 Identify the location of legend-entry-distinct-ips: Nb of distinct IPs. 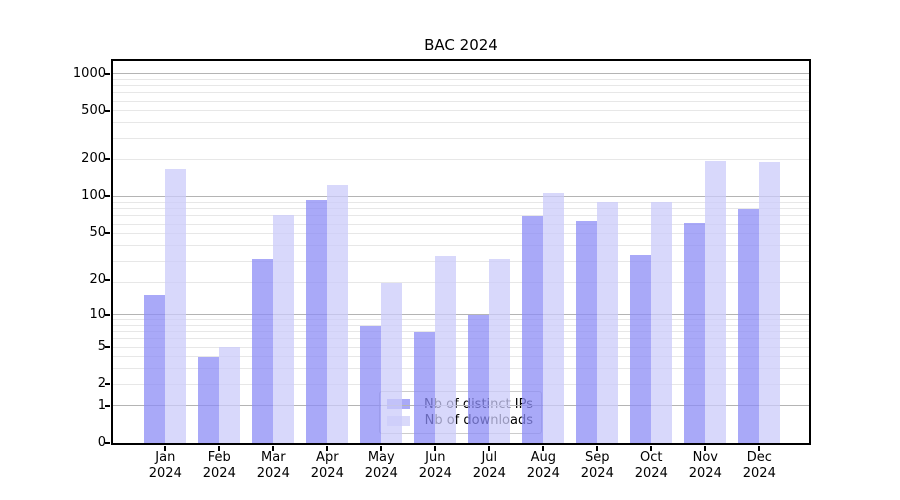
(460, 404).